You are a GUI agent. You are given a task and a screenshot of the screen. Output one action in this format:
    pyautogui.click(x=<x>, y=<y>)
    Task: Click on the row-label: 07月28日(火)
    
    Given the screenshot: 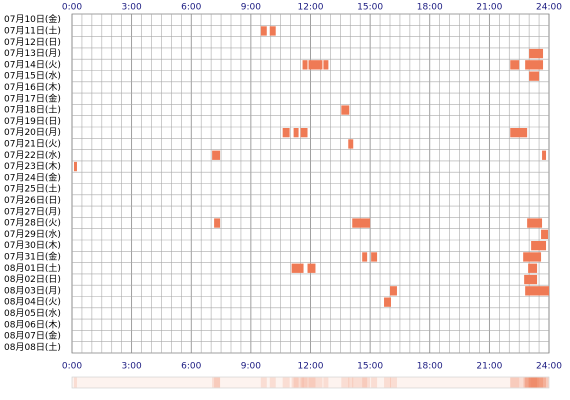 What is the action you would take?
    pyautogui.click(x=32, y=223)
    